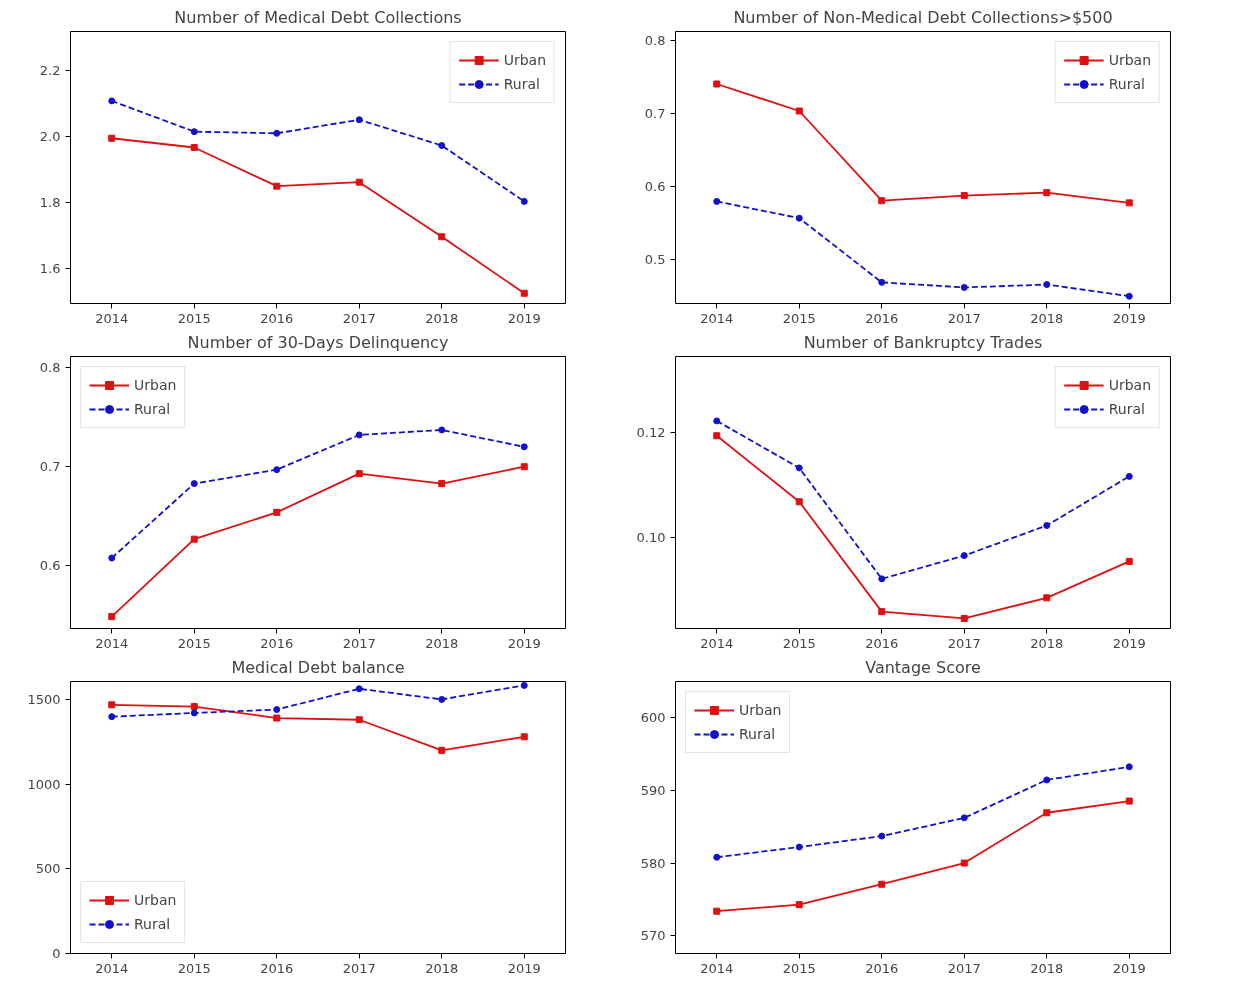 The width and height of the screenshot is (1235, 983). I want to click on y-tick-label: 0.5, so click(655, 260).